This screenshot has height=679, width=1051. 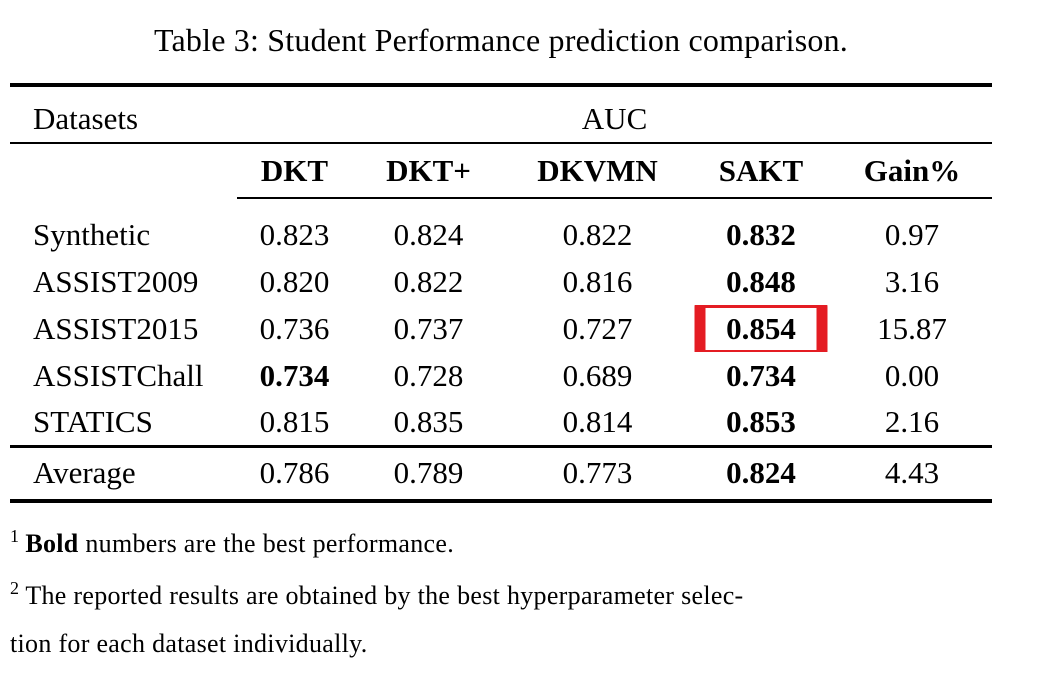 I want to click on footnote-1-text: numbers are the best performance., so click(x=266, y=543).